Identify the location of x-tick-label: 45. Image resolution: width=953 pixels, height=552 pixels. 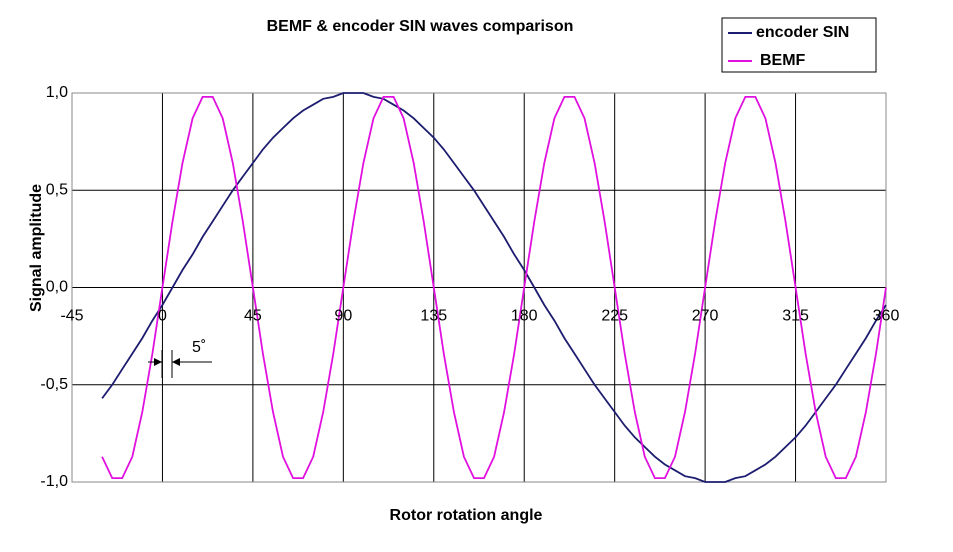
(253, 316).